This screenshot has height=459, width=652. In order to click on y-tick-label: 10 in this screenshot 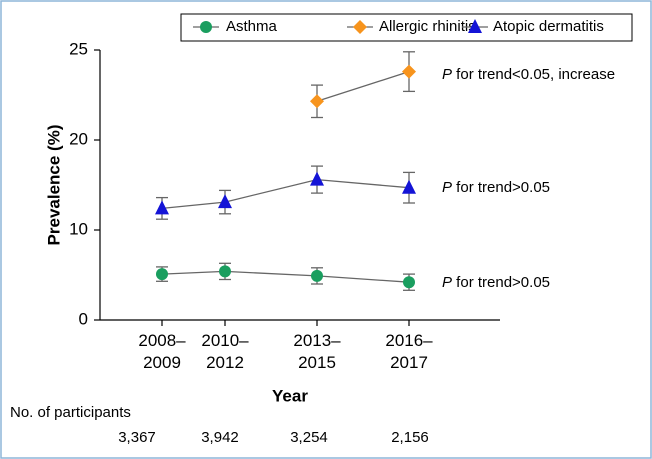, I will do `click(78, 228)`.